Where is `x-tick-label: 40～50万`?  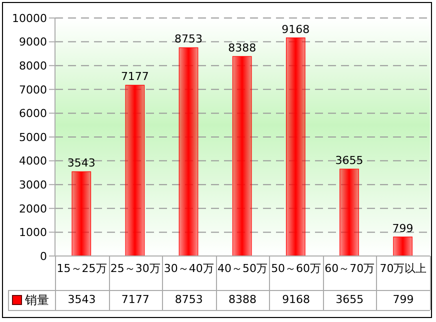
x-tick-label: 40～50万 is located at coordinates (243, 268).